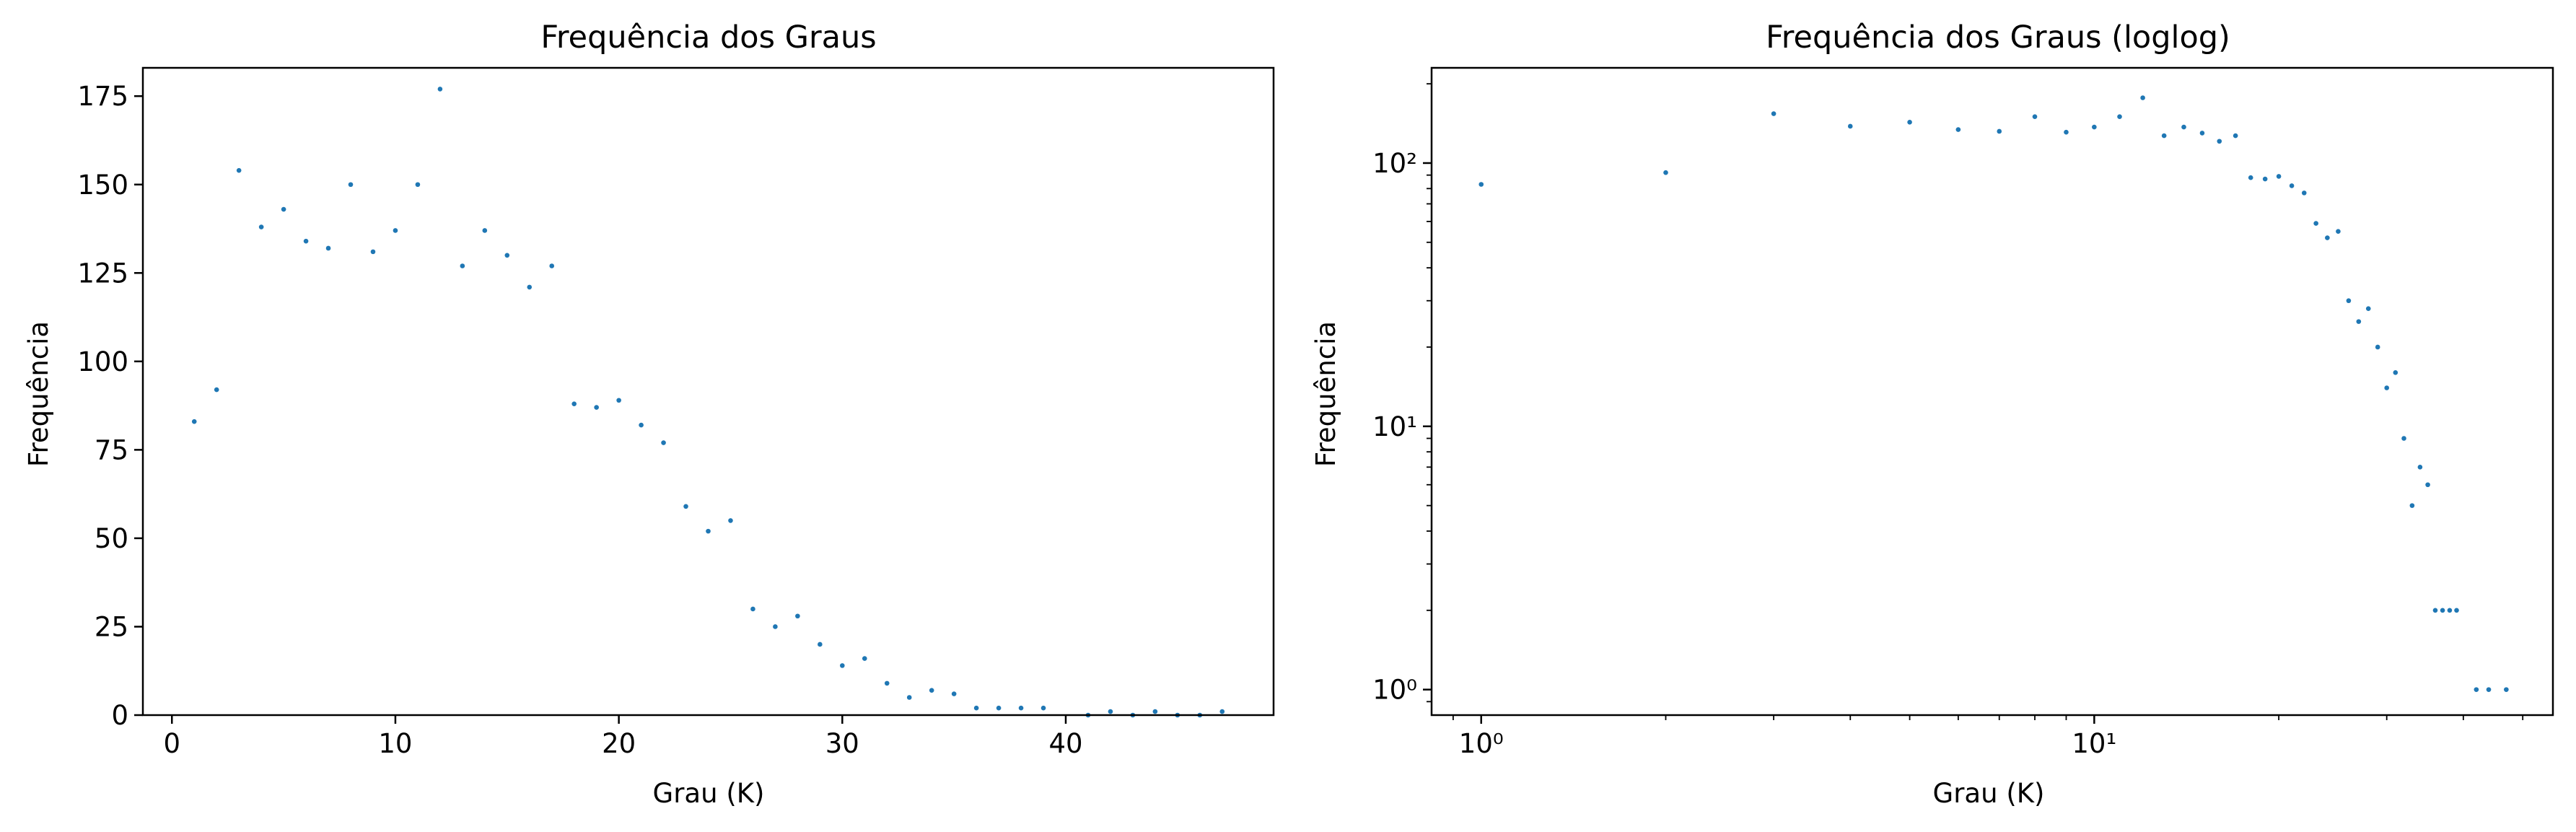 The width and height of the screenshot is (2576, 832). Describe the element at coordinates (111, 626) in the screenshot. I see `linear-plot-y-tick-label: 25` at that location.